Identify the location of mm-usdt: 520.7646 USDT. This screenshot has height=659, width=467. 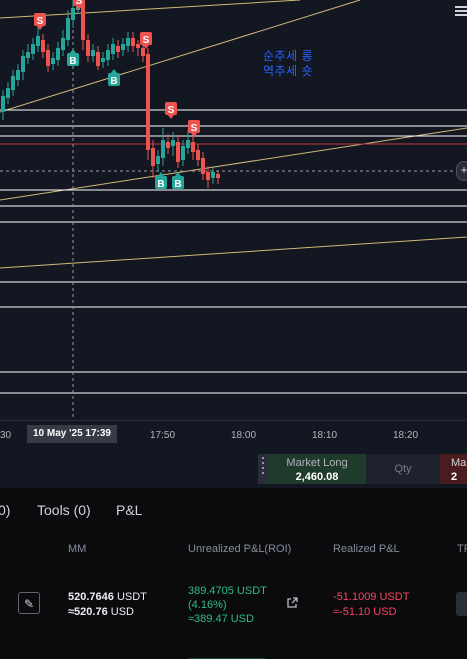
(107, 597).